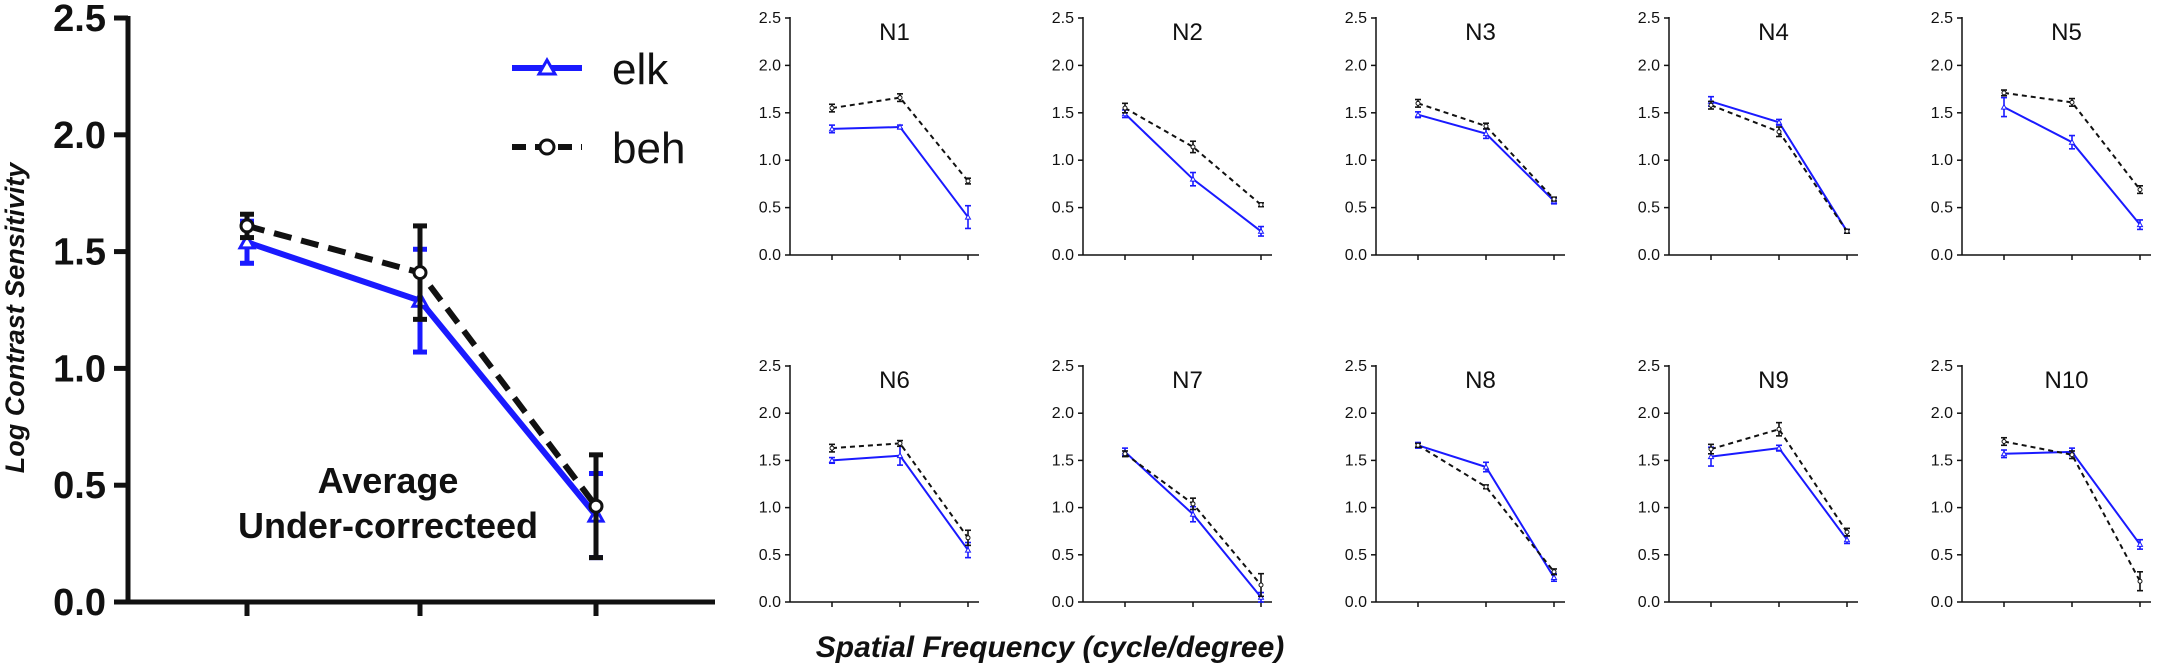  Describe the element at coordinates (1748, 137) in the screenshot. I see `panel-n4: 0.0 0.5 1.0 1.5 2.0 2.5 N4` at that location.